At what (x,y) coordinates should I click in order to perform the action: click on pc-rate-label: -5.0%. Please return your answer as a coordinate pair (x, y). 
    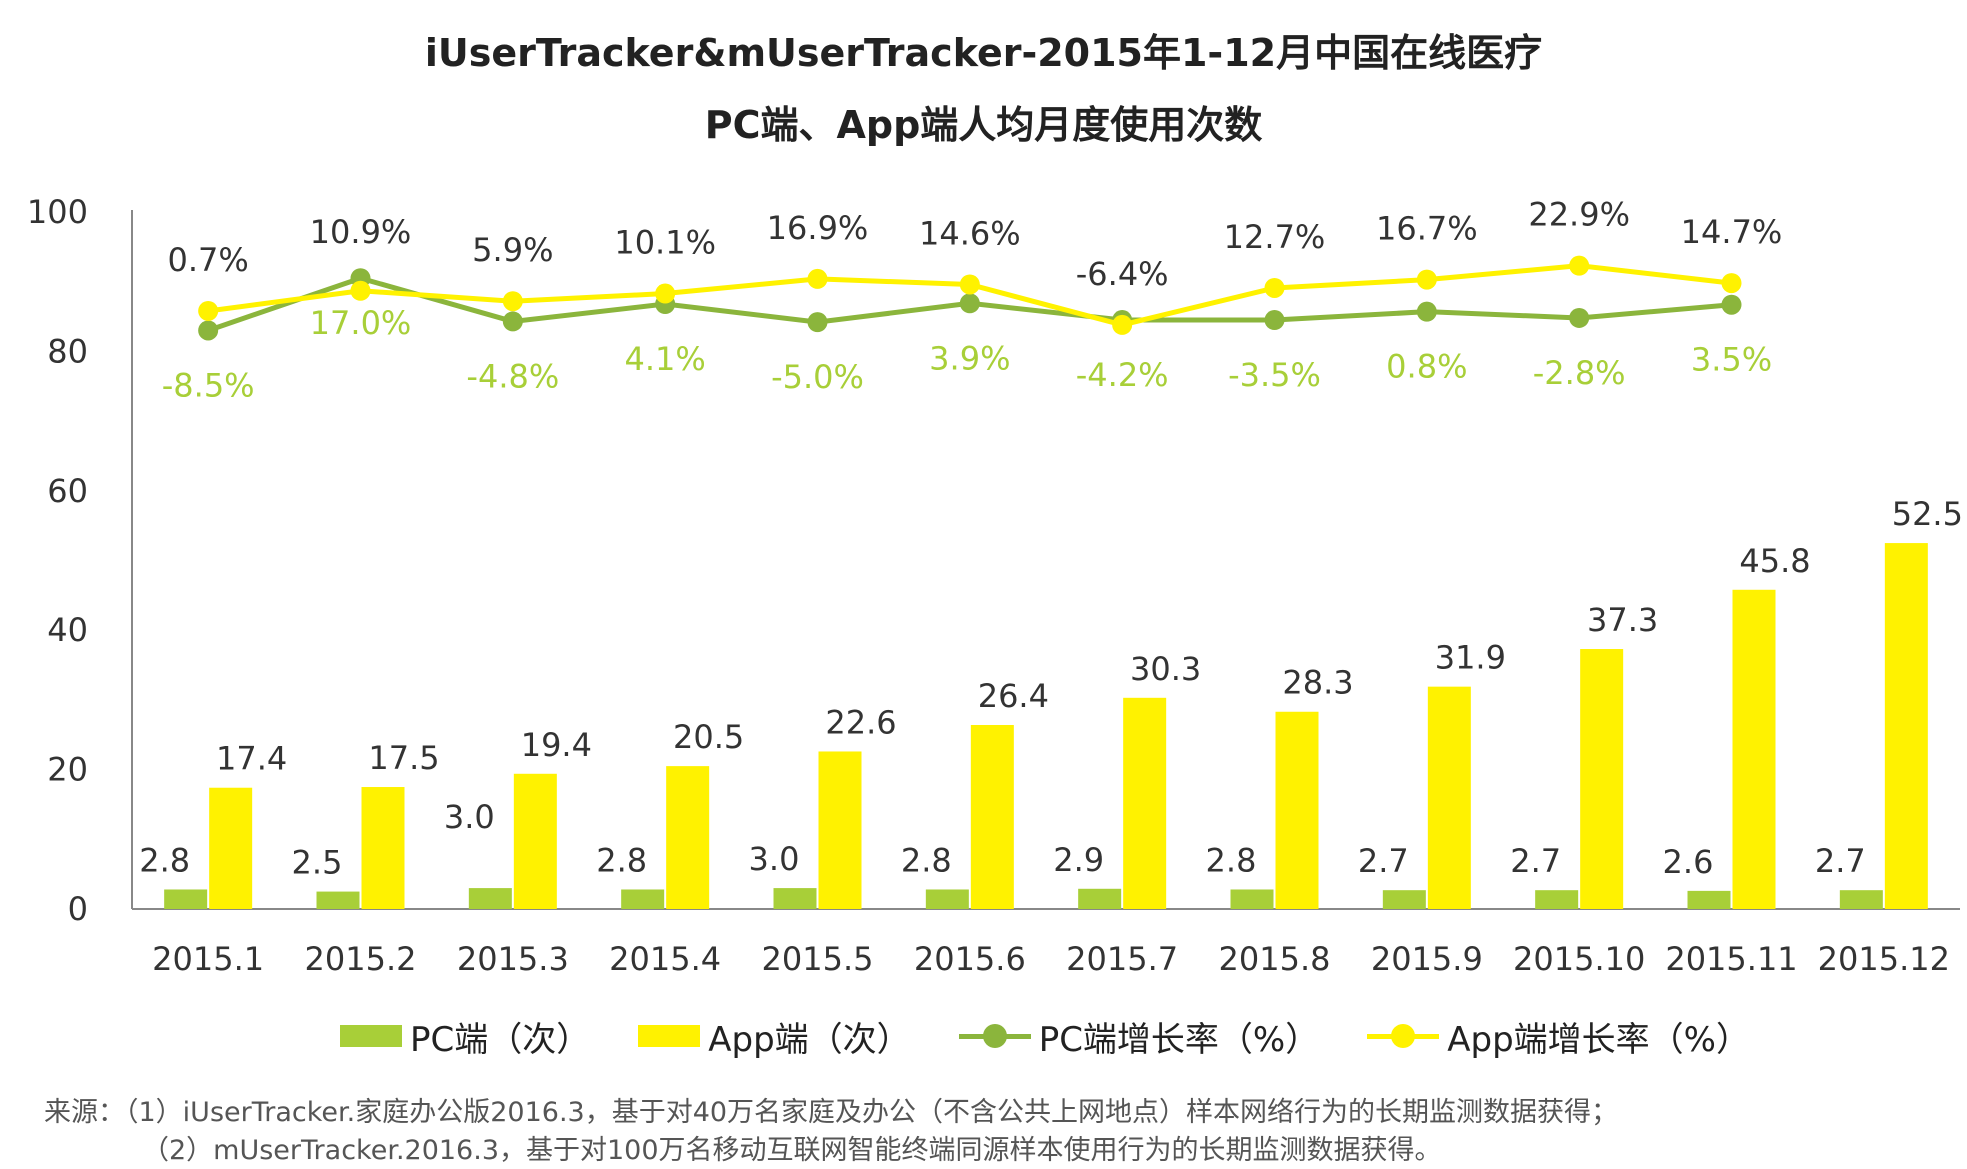
    Looking at the image, I should click on (817, 377).